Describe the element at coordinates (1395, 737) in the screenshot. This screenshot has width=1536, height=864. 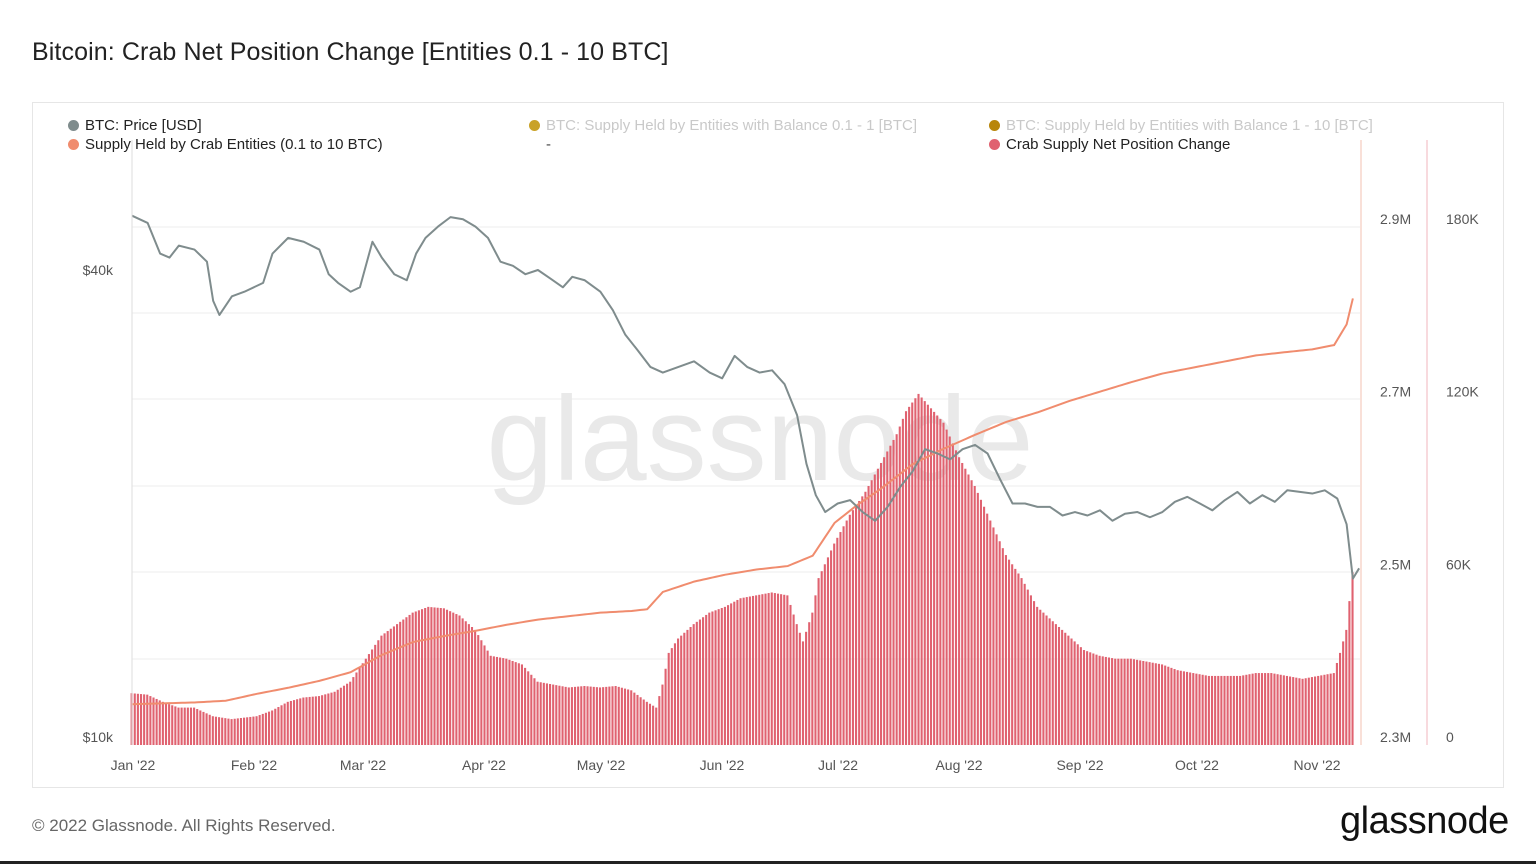
I see `right-axis-1-tick-label: 2.3M` at that location.